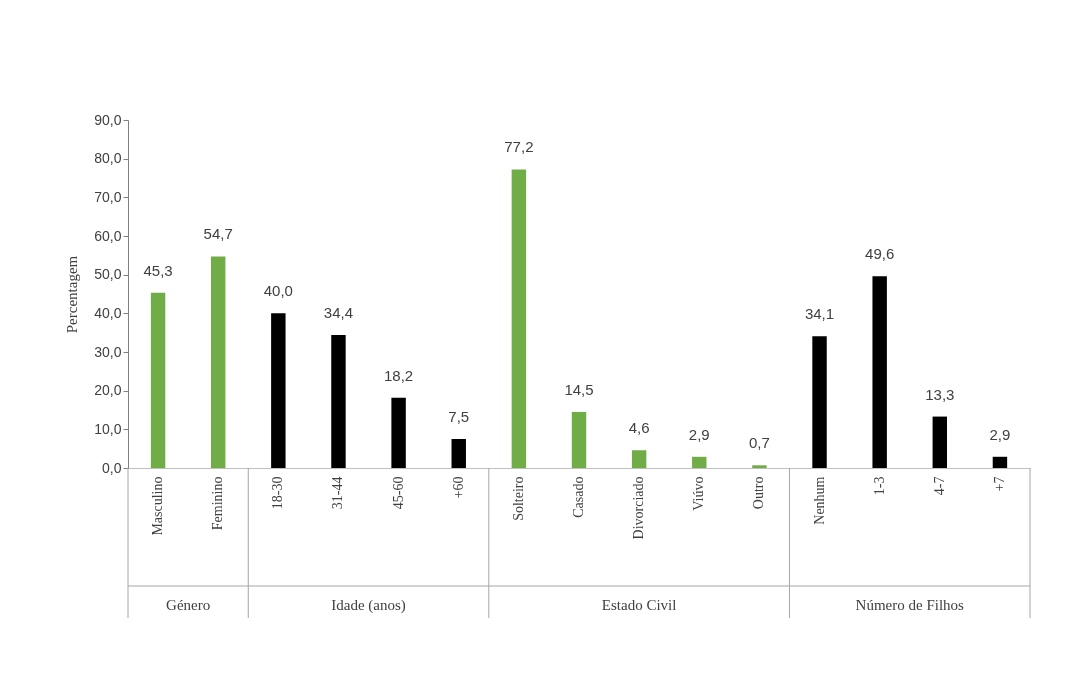 The image size is (1086, 680). What do you see at coordinates (218, 234) in the screenshot?
I see `data-label: 54,7` at bounding box center [218, 234].